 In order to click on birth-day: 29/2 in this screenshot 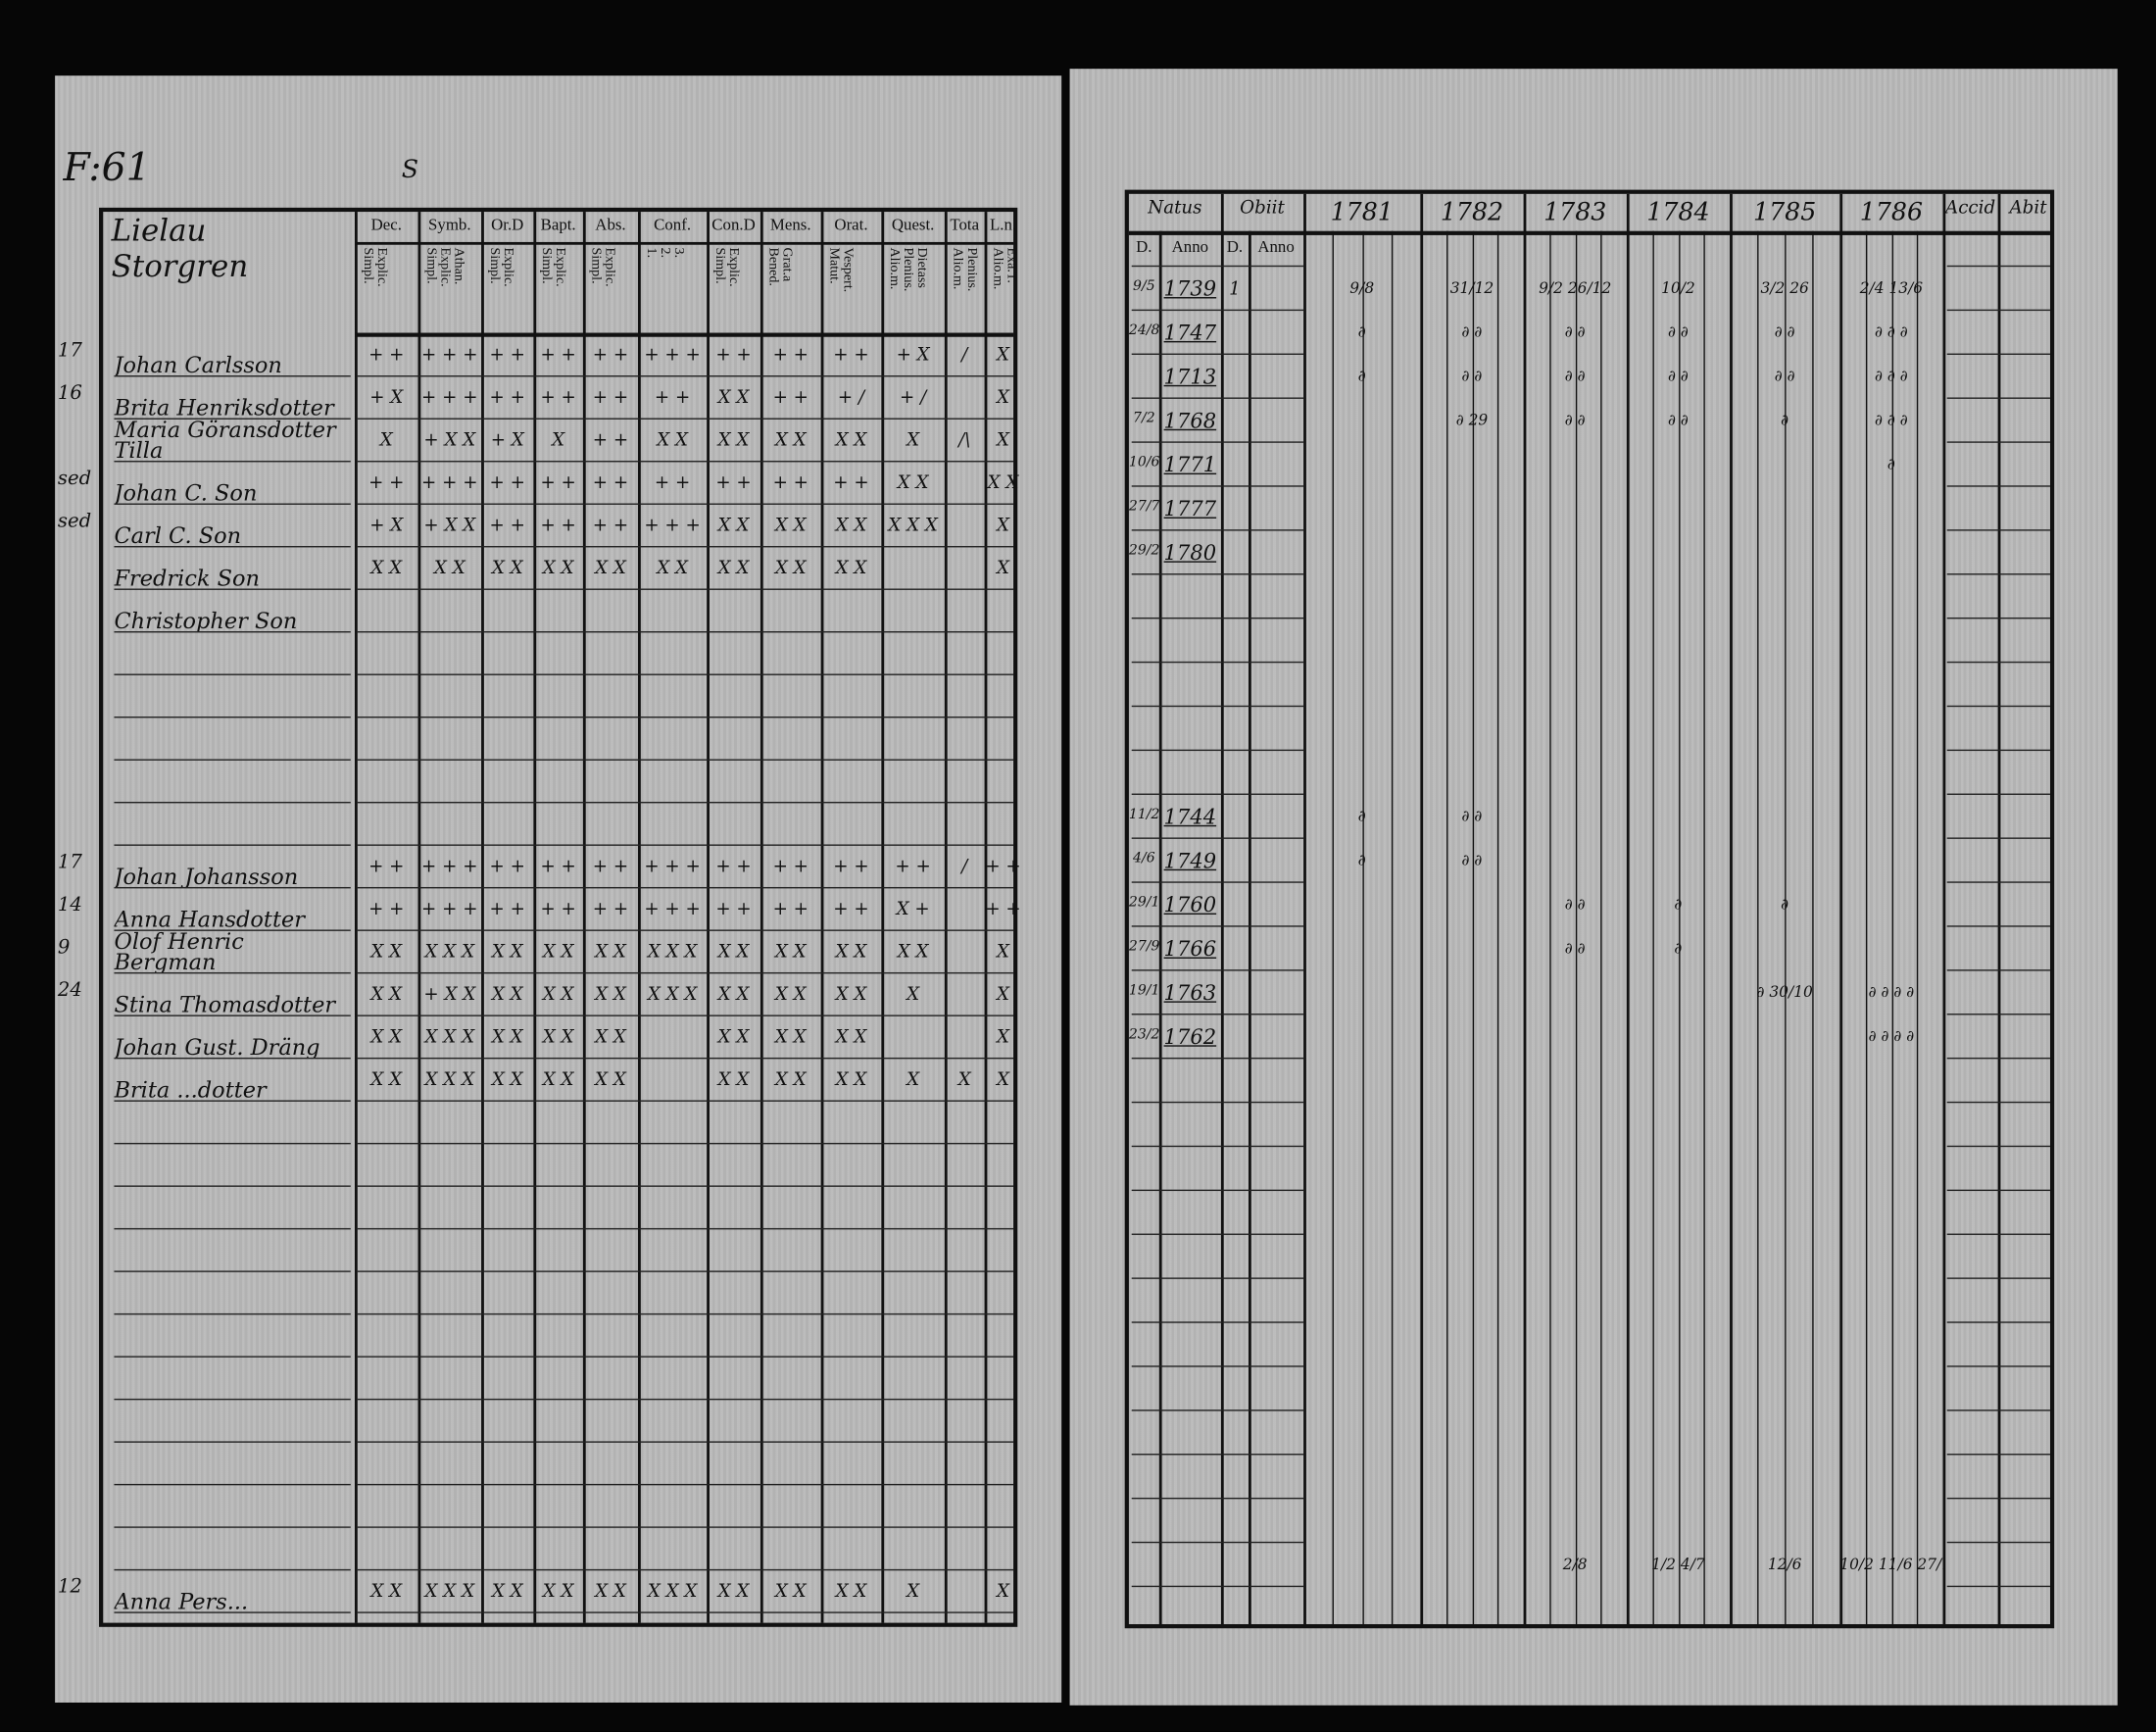, I will do `click(1143, 551)`.